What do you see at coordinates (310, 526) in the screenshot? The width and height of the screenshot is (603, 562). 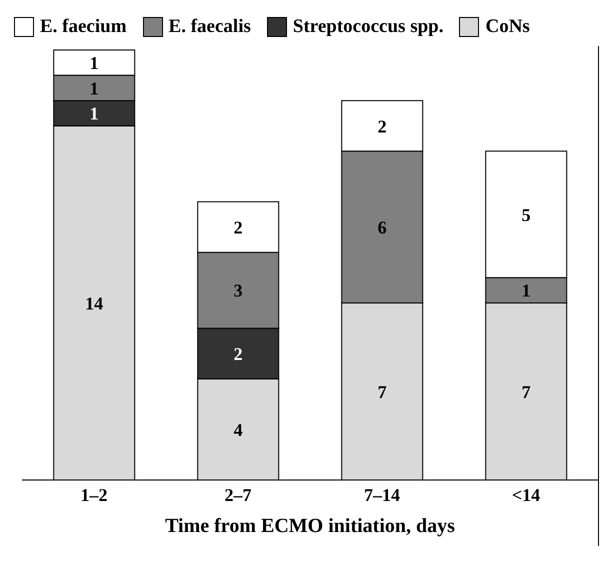 I see `x-axis-title: Time from ECMO initiation, days` at bounding box center [310, 526].